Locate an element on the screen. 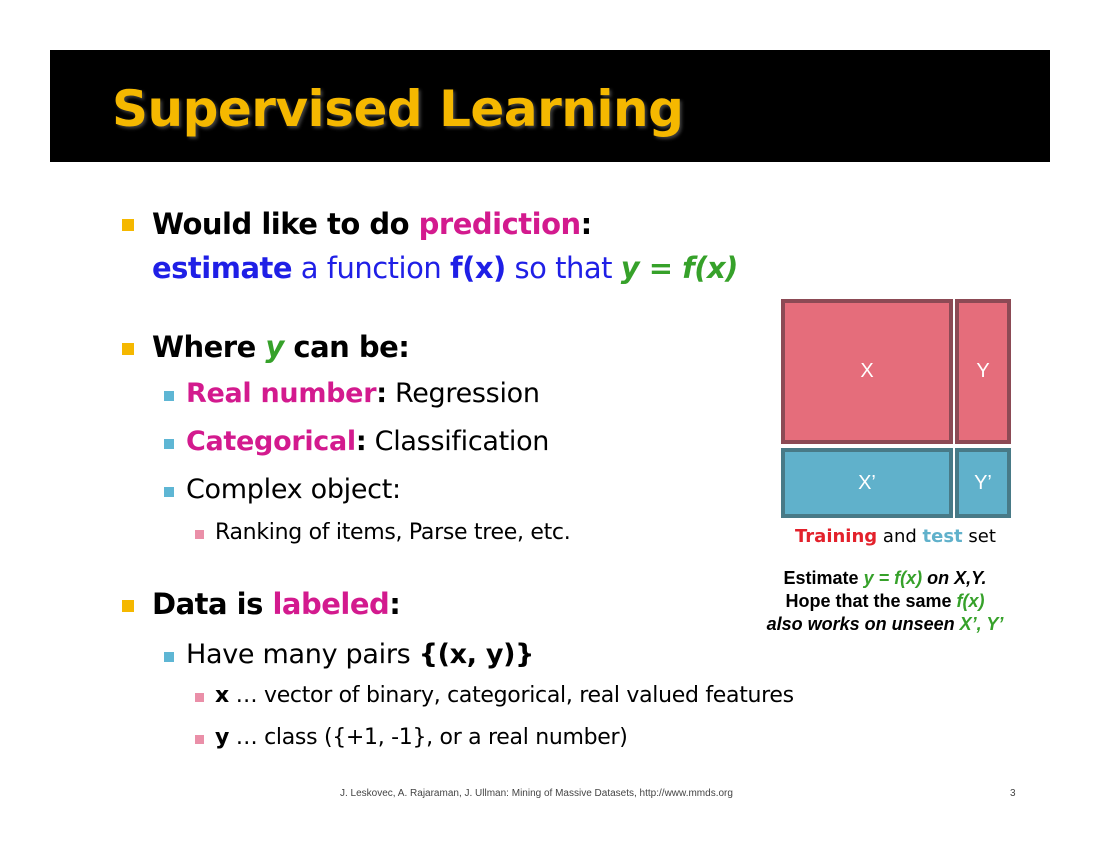 This screenshot has height=850, width=1100. sub-bullet-real-number: Real number: Regression is located at coordinates (363, 393).